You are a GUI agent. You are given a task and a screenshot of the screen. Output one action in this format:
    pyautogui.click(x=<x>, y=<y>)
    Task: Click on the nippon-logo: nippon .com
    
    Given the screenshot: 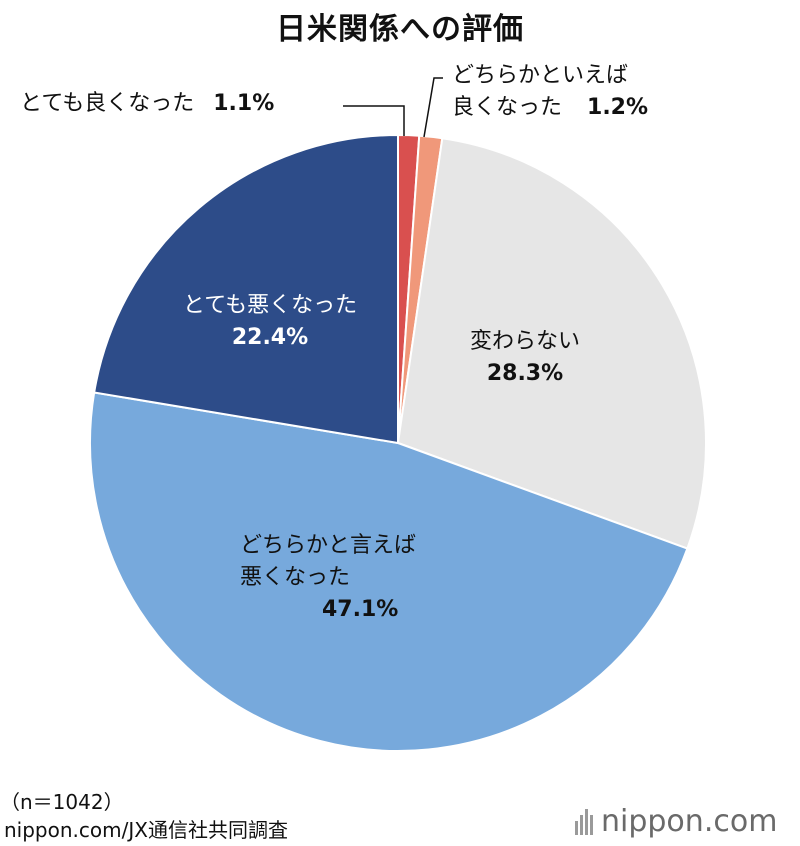 What is the action you would take?
    pyautogui.click(x=676, y=821)
    